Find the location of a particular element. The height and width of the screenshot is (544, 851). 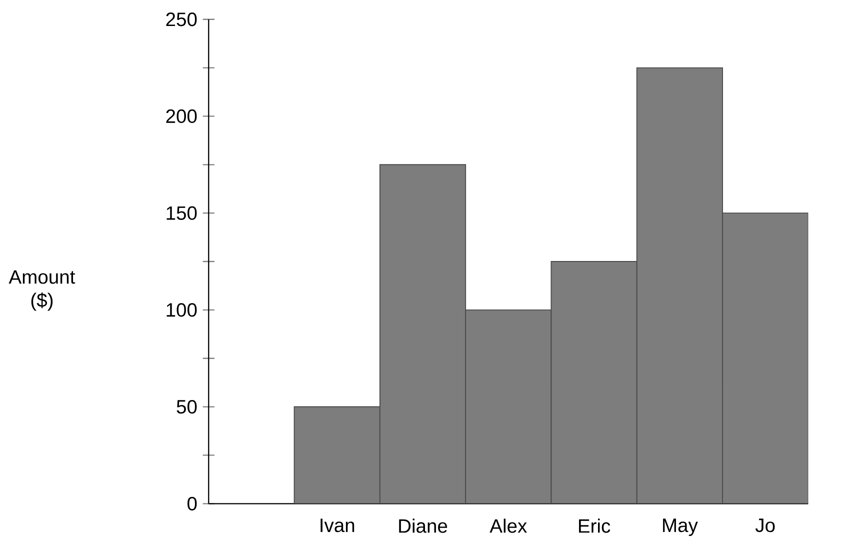

x-tick-label: Ivan is located at coordinates (337, 525).